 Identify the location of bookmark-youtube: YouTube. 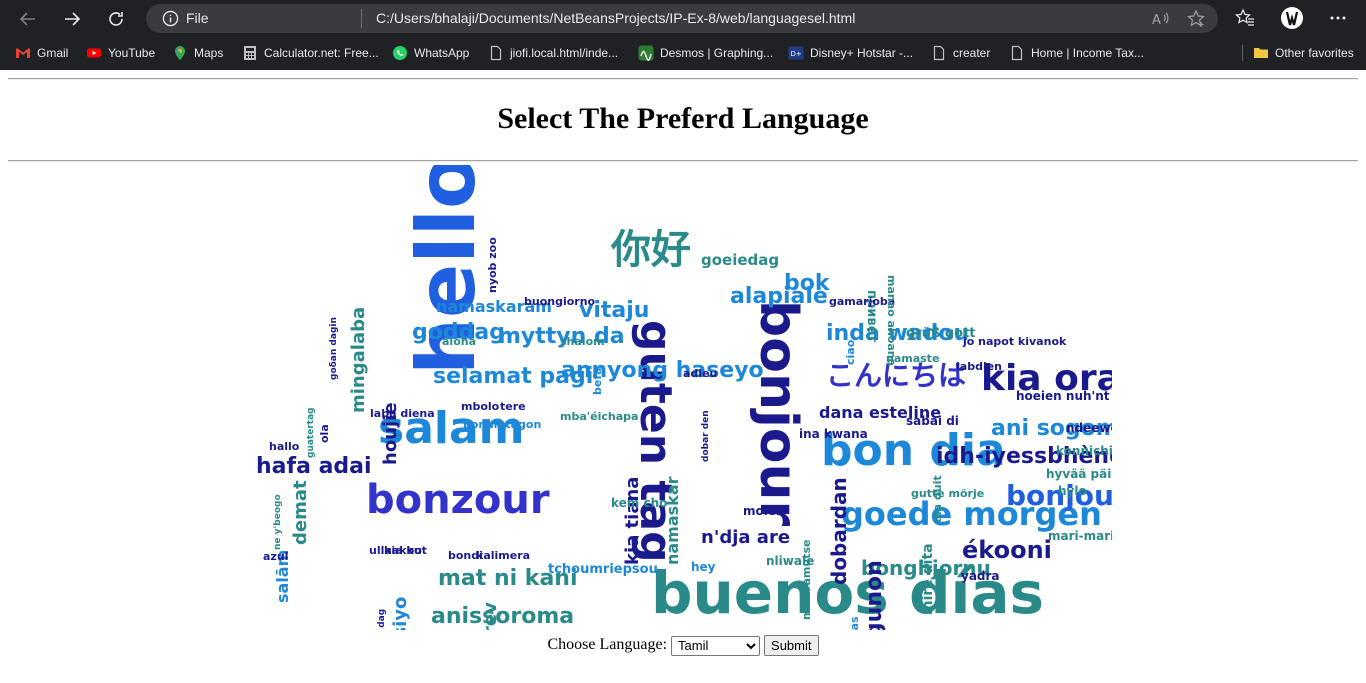
(120, 53).